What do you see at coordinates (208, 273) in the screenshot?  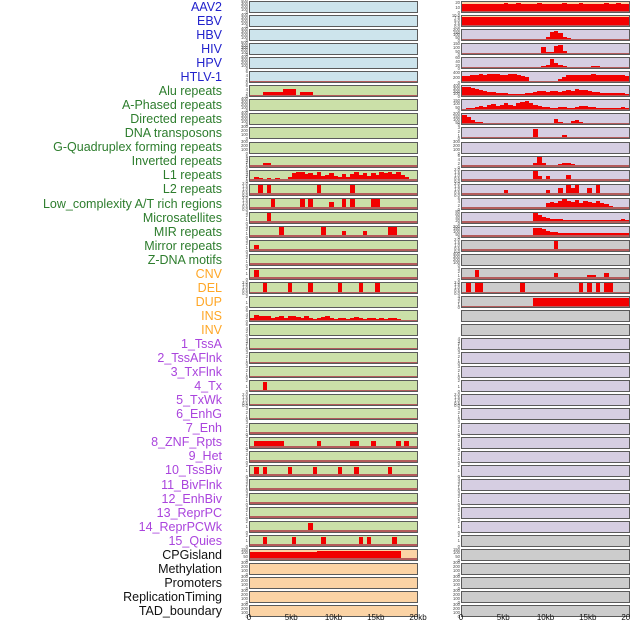 I see `track-label-cnv: CNV` at bounding box center [208, 273].